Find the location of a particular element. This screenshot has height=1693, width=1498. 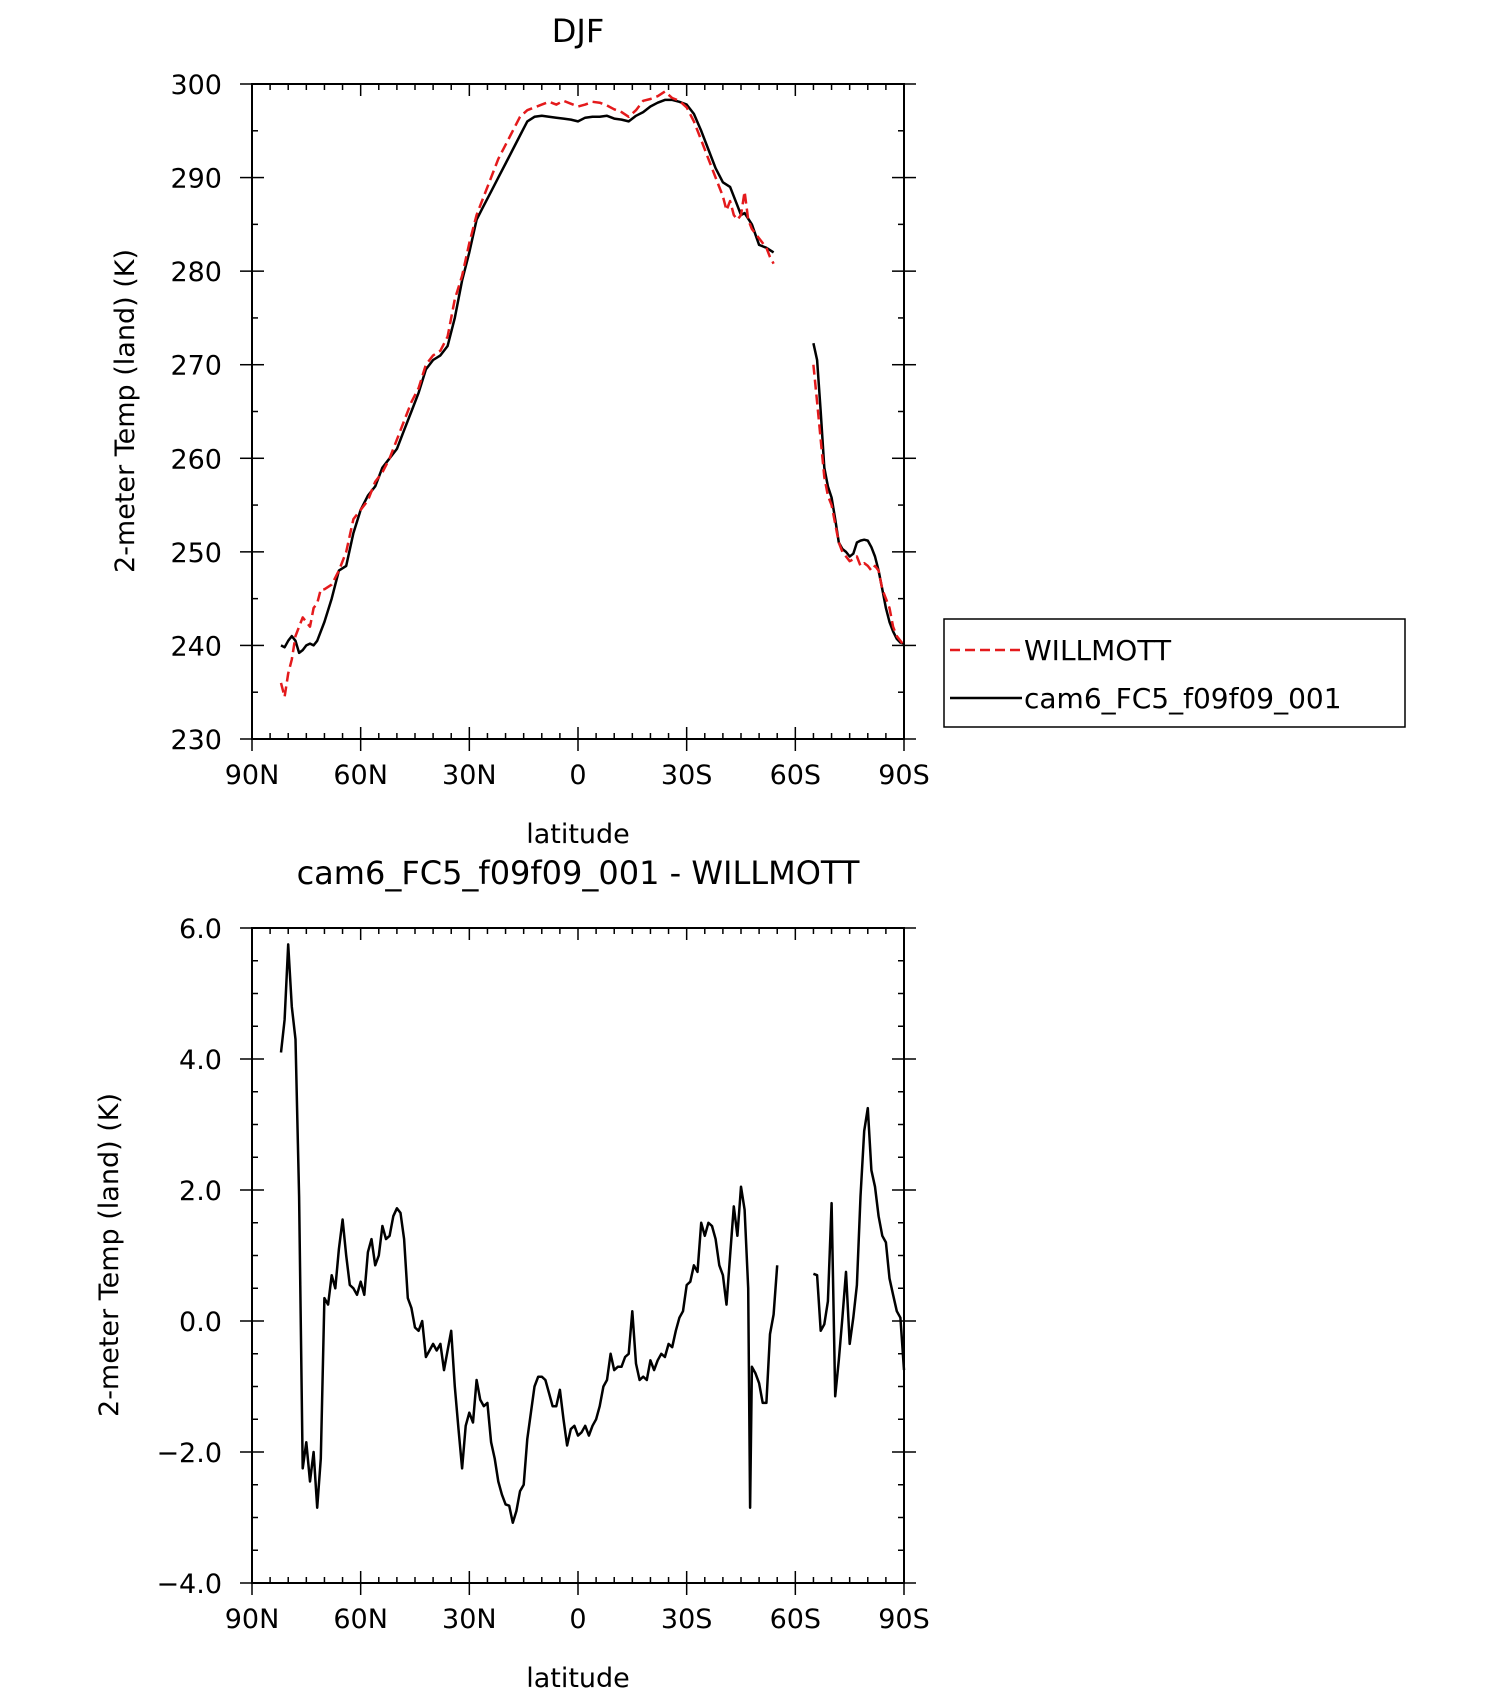

top-x-tick-label: 60N is located at coordinates (360, 775).